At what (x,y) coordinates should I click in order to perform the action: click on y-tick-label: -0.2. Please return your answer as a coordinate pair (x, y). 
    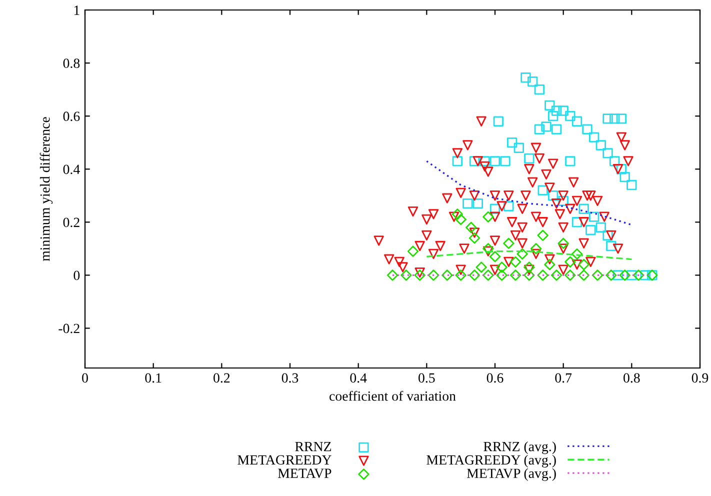
    Looking at the image, I should click on (69, 329).